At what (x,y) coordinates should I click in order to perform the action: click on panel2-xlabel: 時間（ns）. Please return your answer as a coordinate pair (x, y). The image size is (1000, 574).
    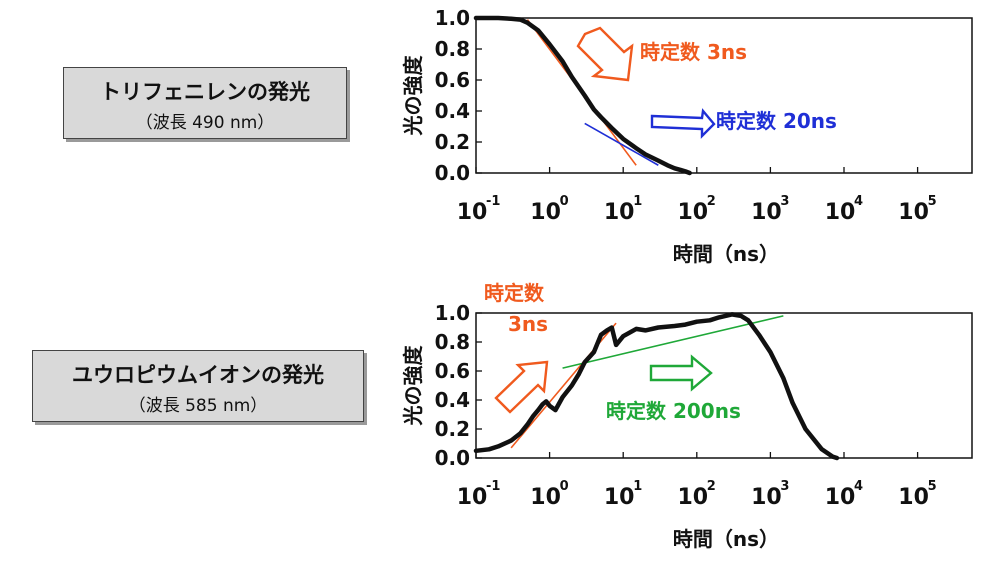
    Looking at the image, I should click on (726, 539).